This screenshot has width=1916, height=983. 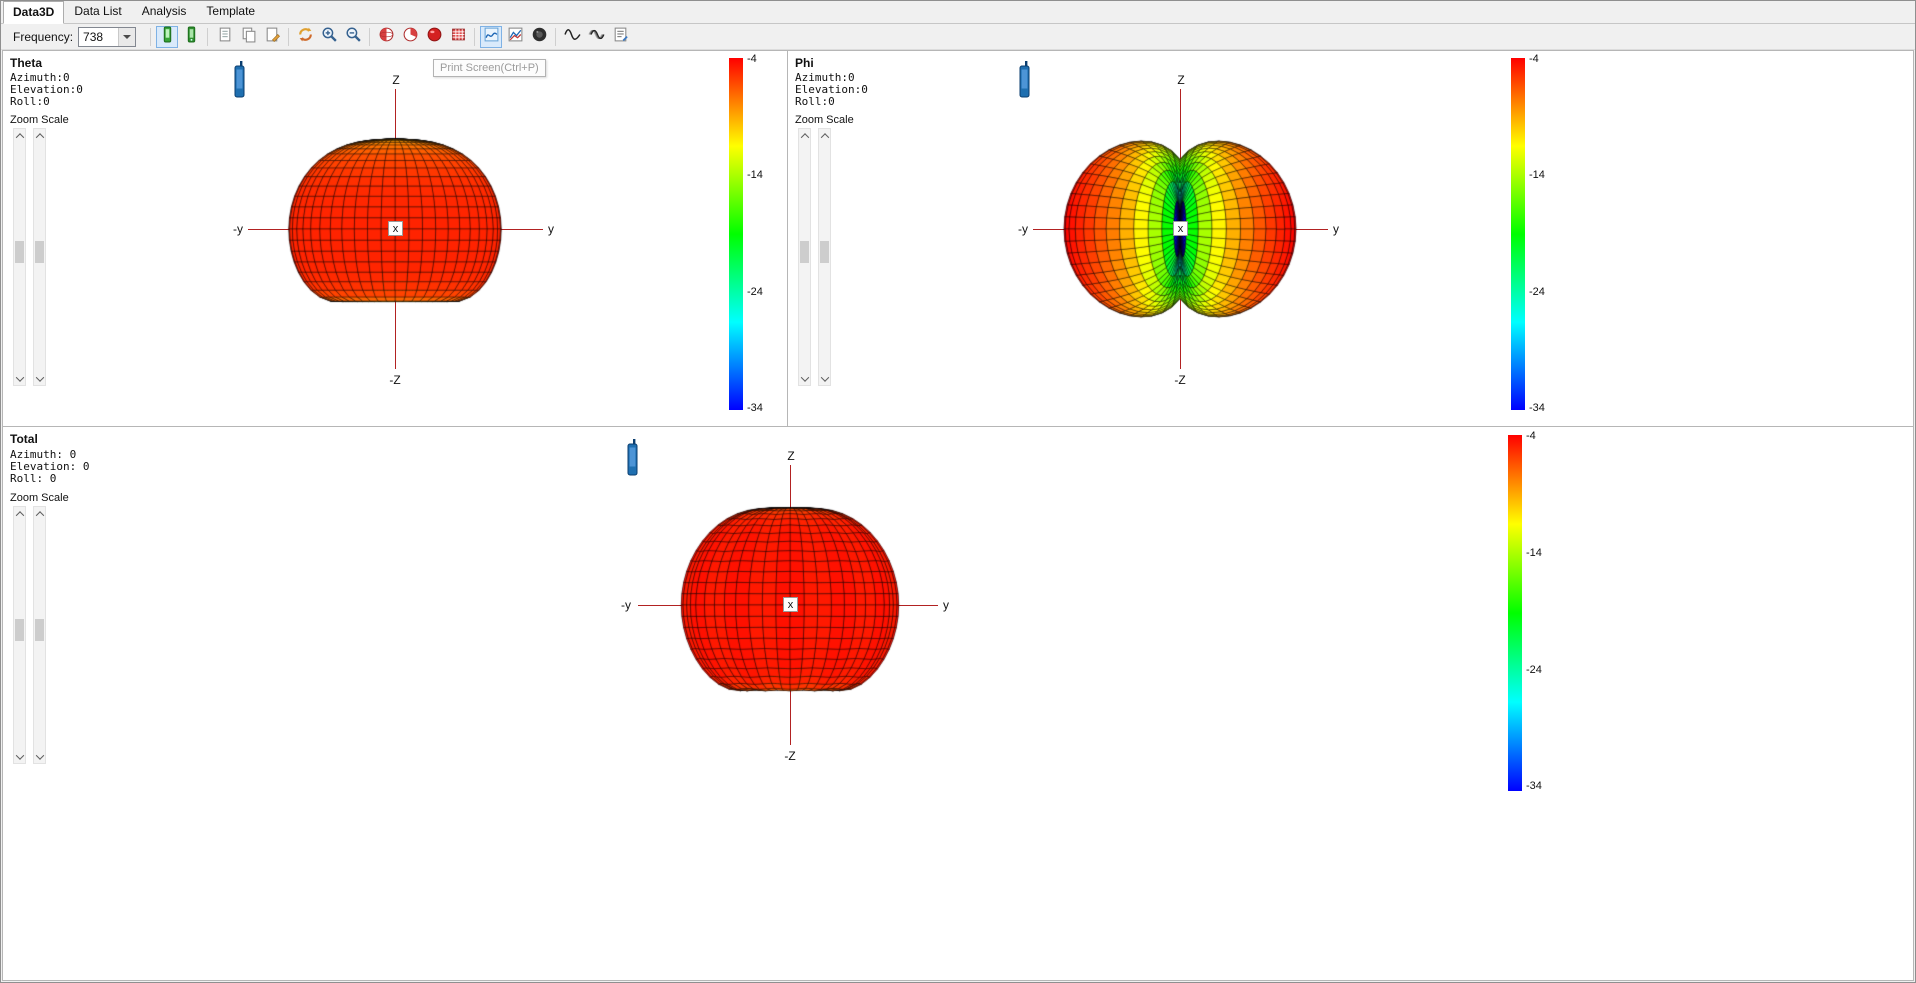 What do you see at coordinates (824, 120) in the screenshot?
I see `zoom-scale-label: Zoom Scale` at bounding box center [824, 120].